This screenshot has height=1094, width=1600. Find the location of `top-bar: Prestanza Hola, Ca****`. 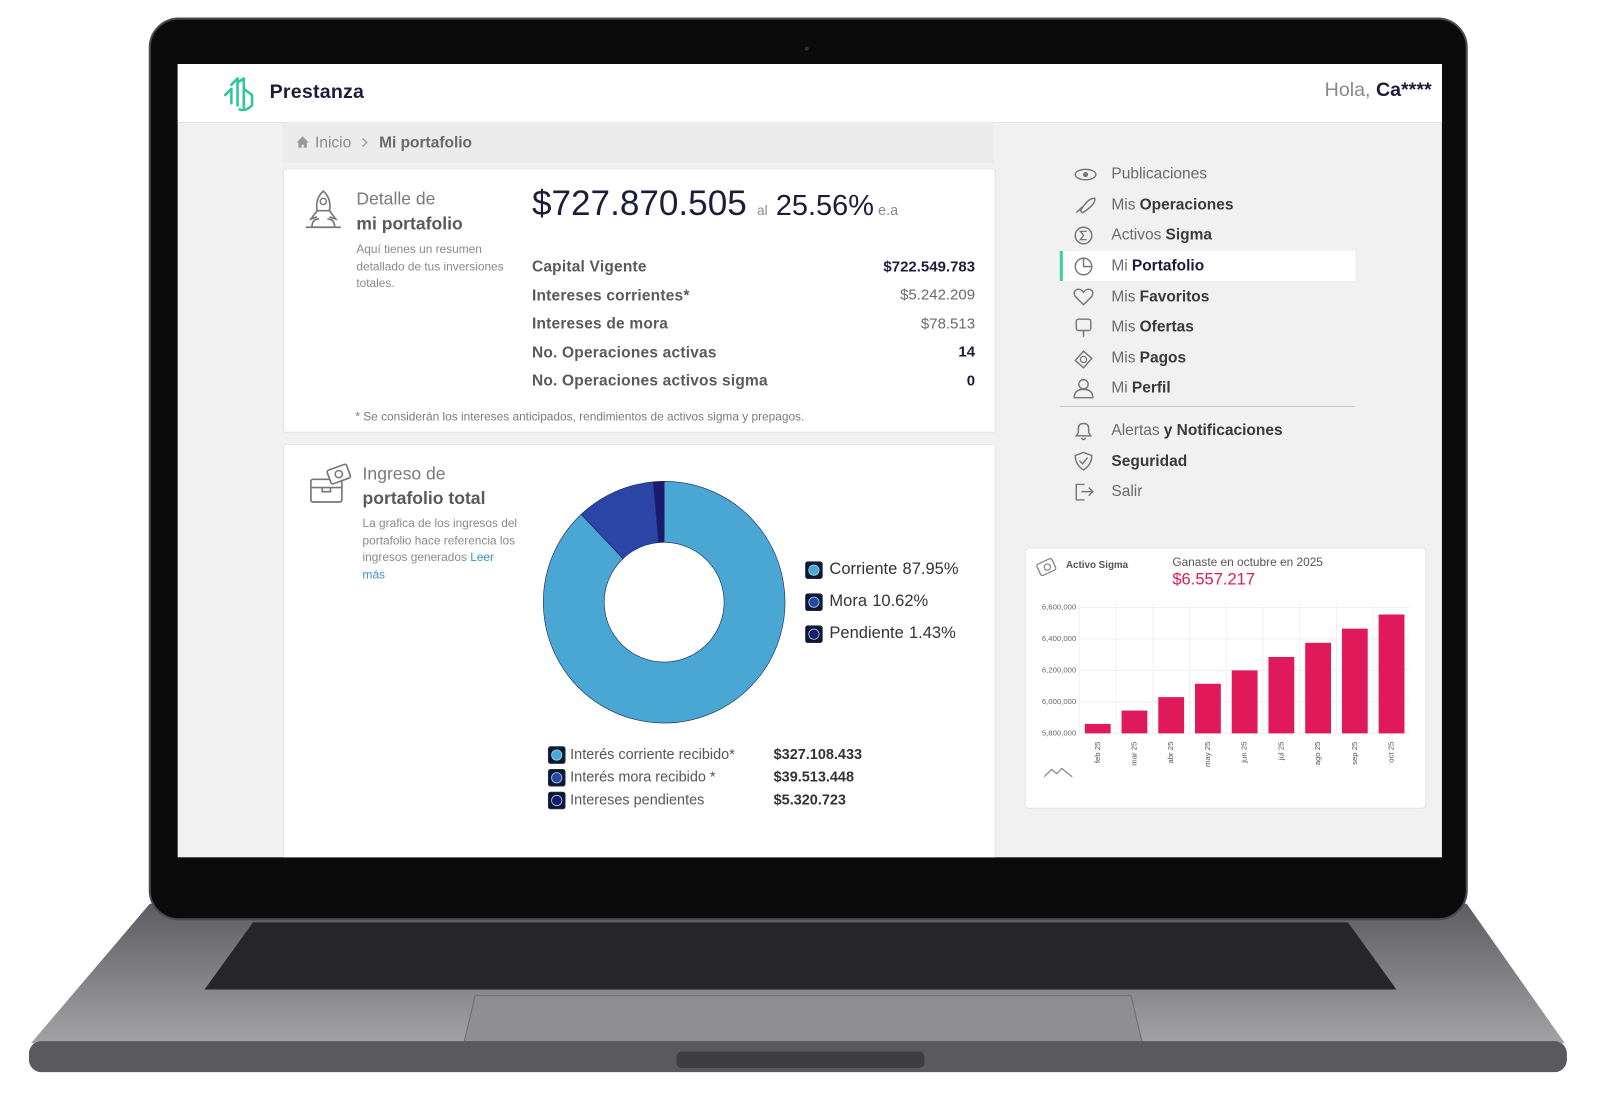

top-bar: Prestanza Hola, Ca**** is located at coordinates (809, 93).